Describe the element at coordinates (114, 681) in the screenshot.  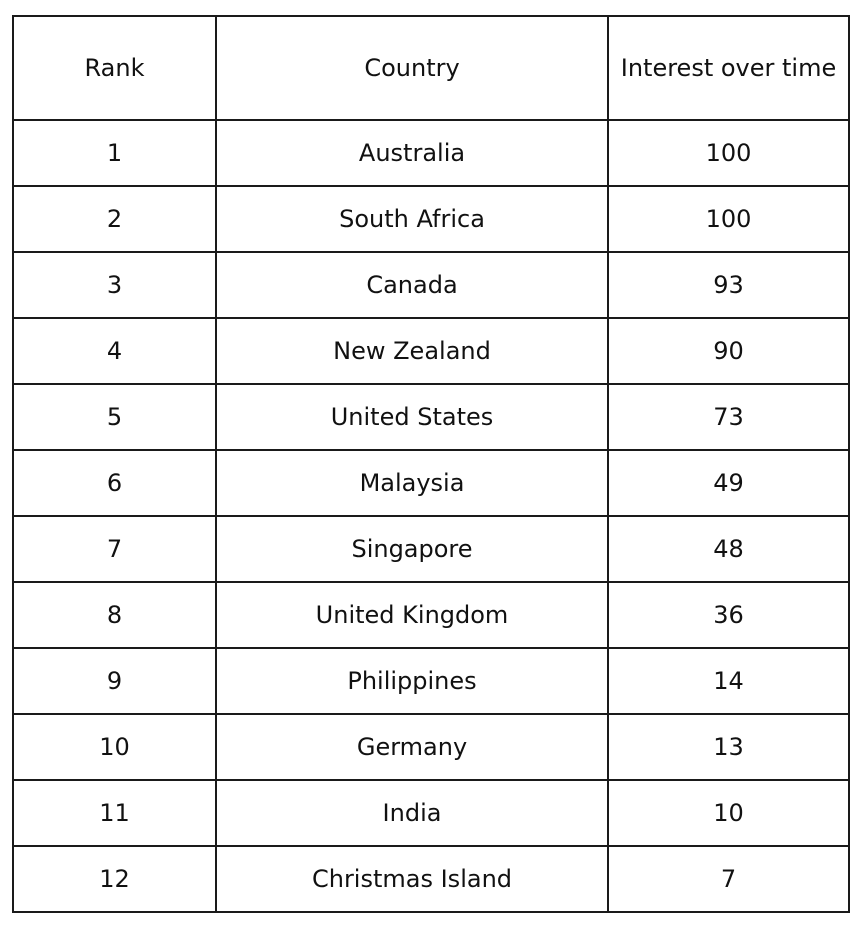
I see `cell-rank: 9` at that location.